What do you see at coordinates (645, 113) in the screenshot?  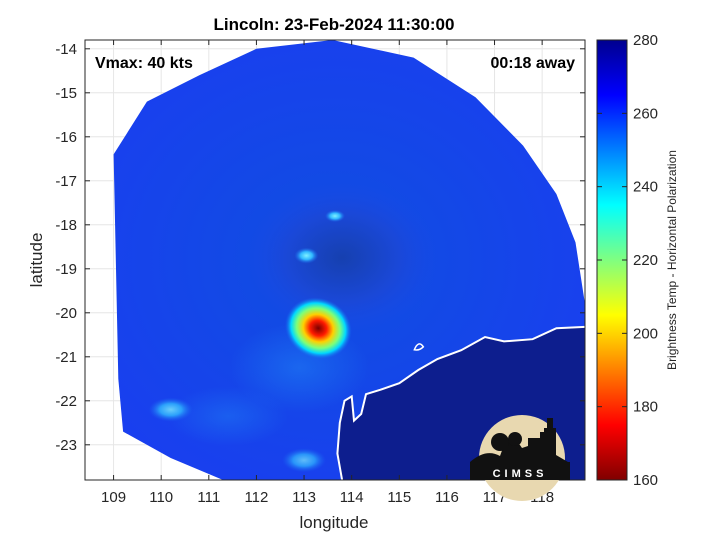 I see `colorbar-tick-label: 260` at bounding box center [645, 113].